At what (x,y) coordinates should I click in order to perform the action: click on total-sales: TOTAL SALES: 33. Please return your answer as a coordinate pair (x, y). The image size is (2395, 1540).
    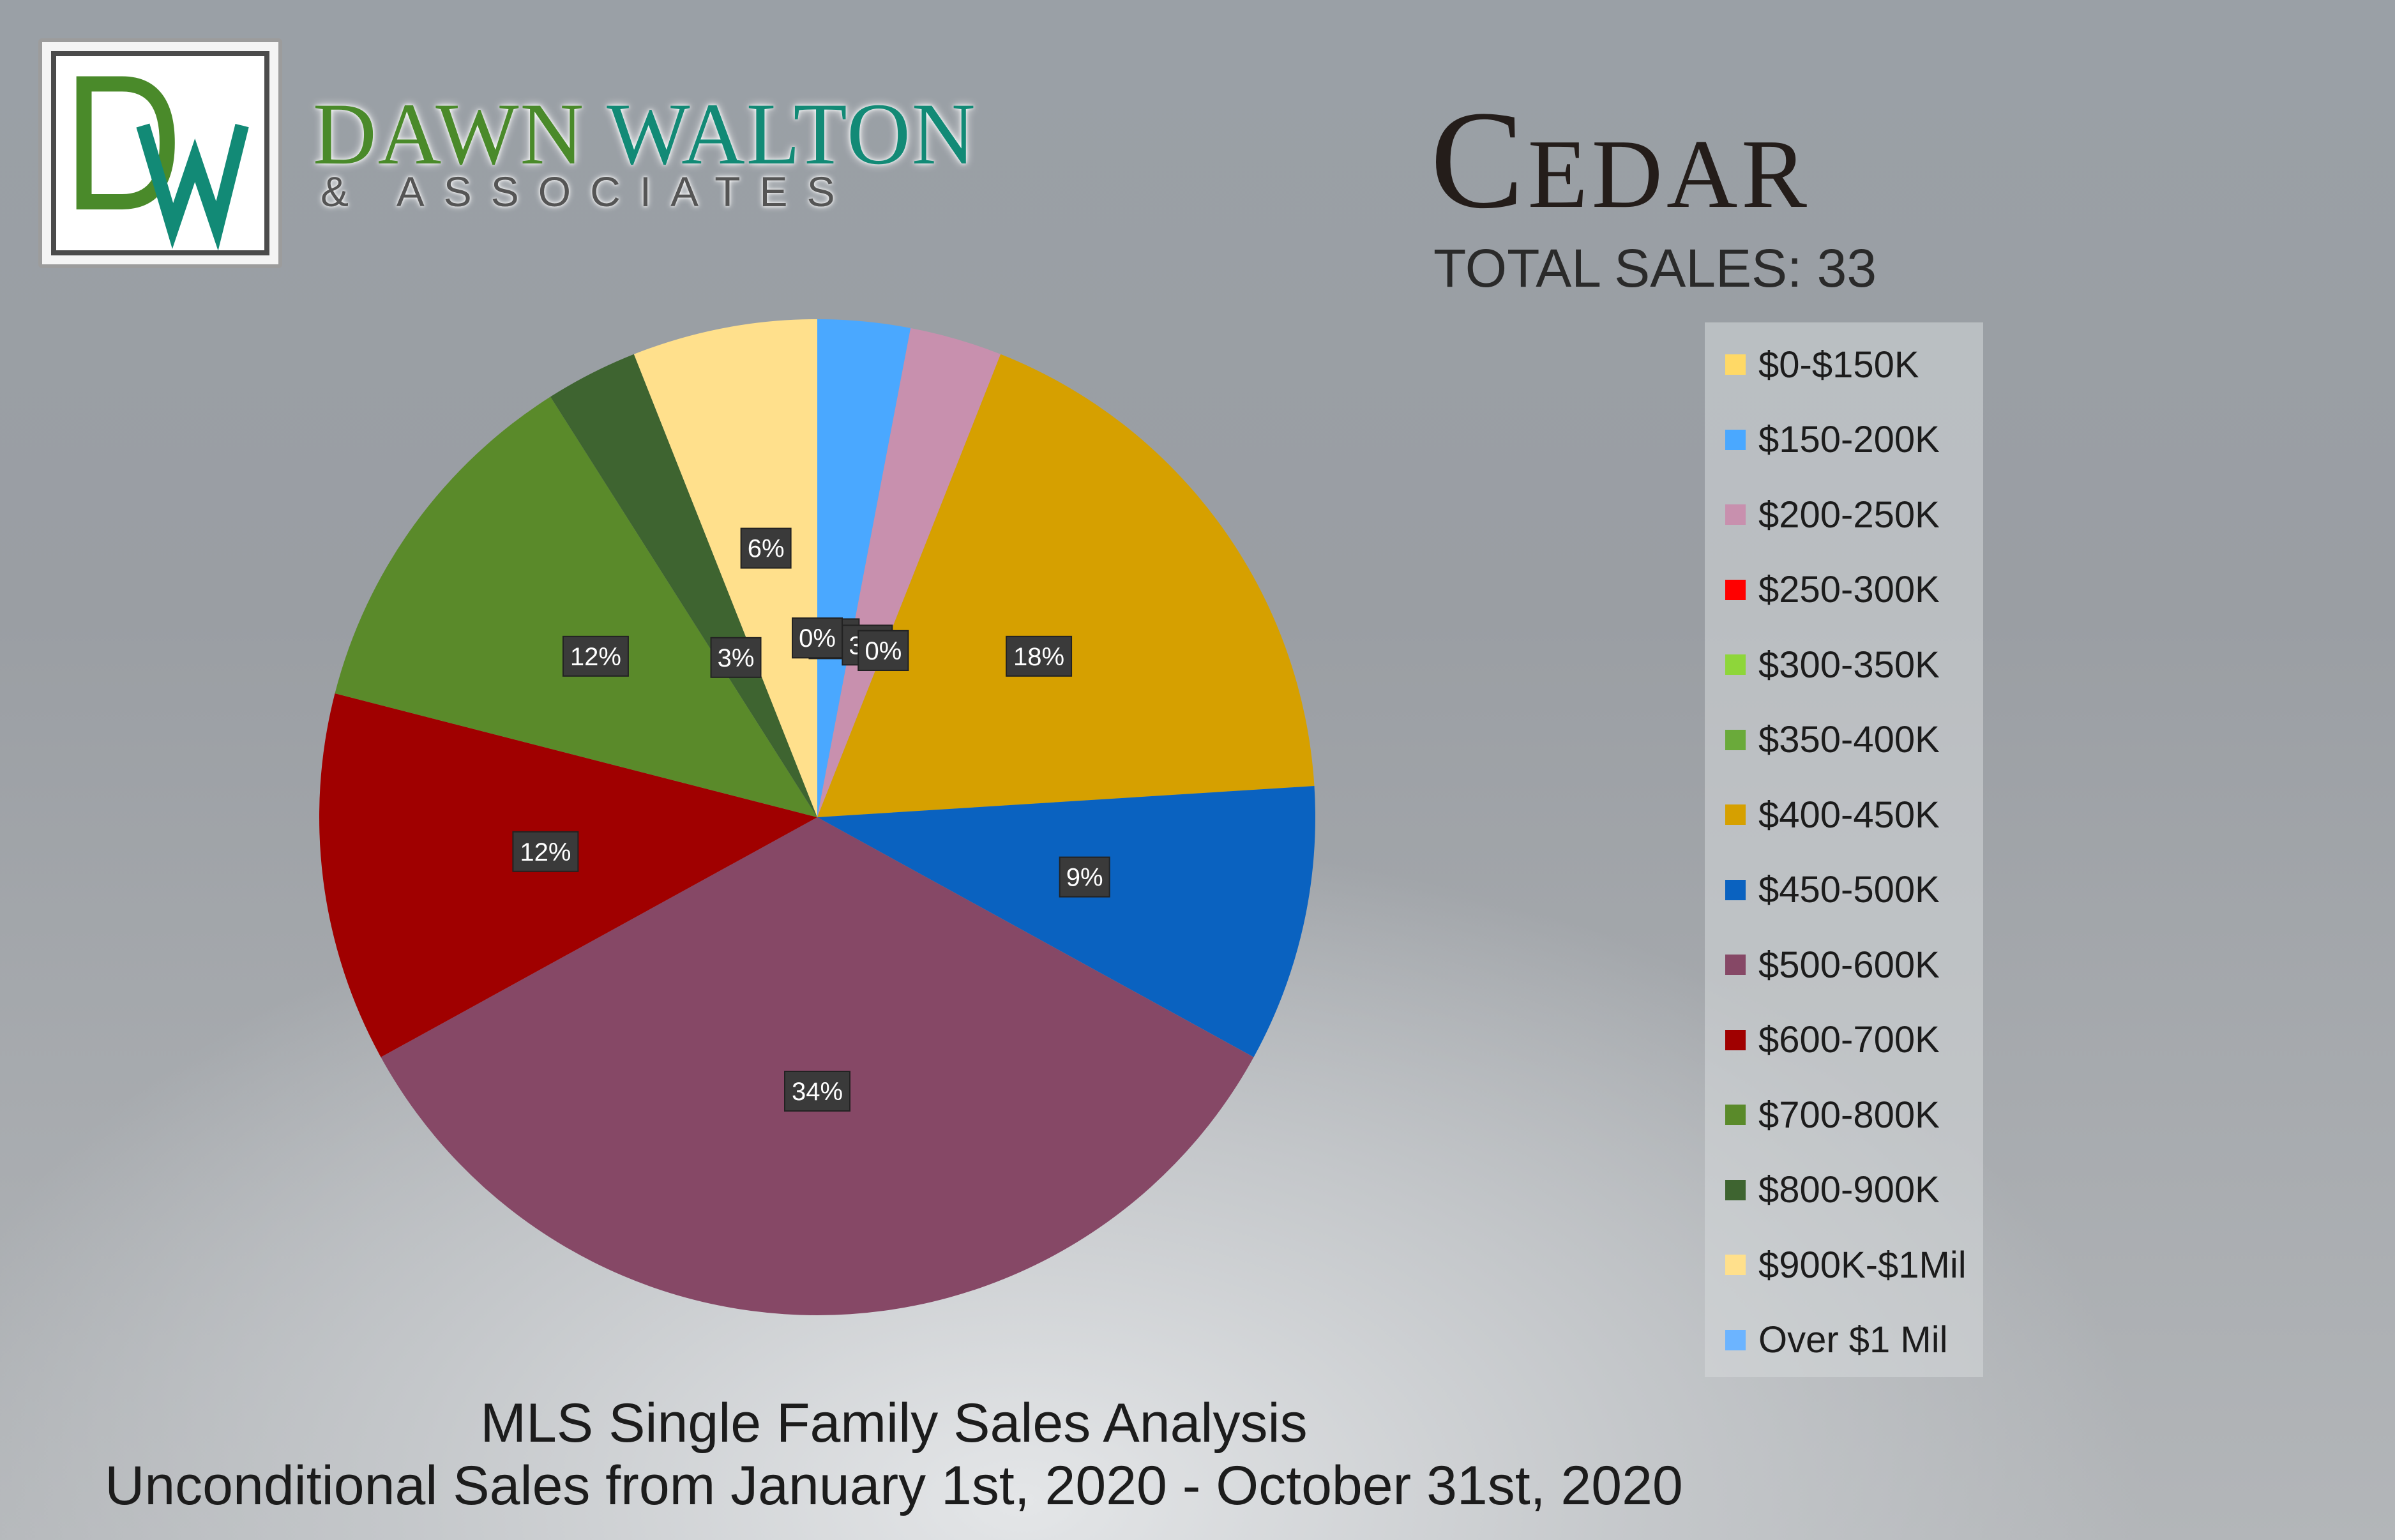
    Looking at the image, I should click on (1655, 268).